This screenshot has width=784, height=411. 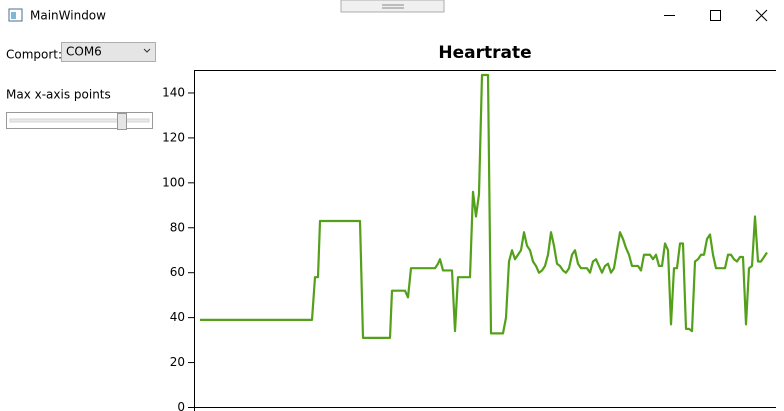 I want to click on y-tick-label: 20, so click(x=177, y=362).